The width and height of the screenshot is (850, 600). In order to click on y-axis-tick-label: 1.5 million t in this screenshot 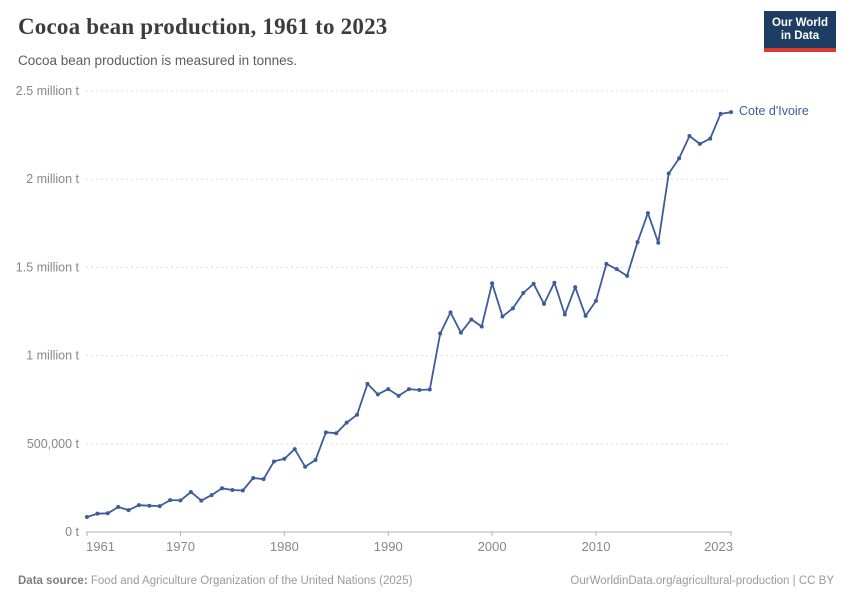, I will do `click(48, 267)`.